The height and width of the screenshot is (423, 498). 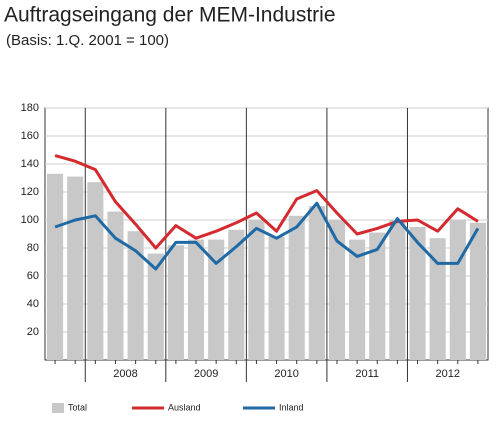 I want to click on y-tick-label: 160, so click(x=30, y=136).